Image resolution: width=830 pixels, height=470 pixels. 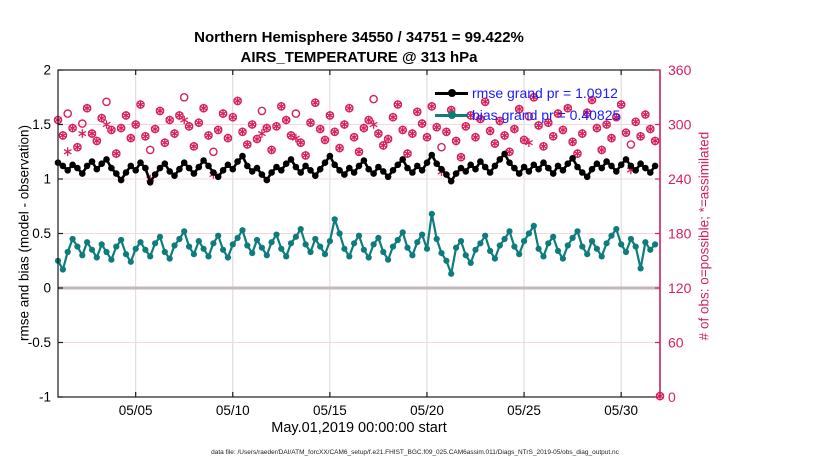 I want to click on svg-text: 05/30, so click(x=621, y=410).